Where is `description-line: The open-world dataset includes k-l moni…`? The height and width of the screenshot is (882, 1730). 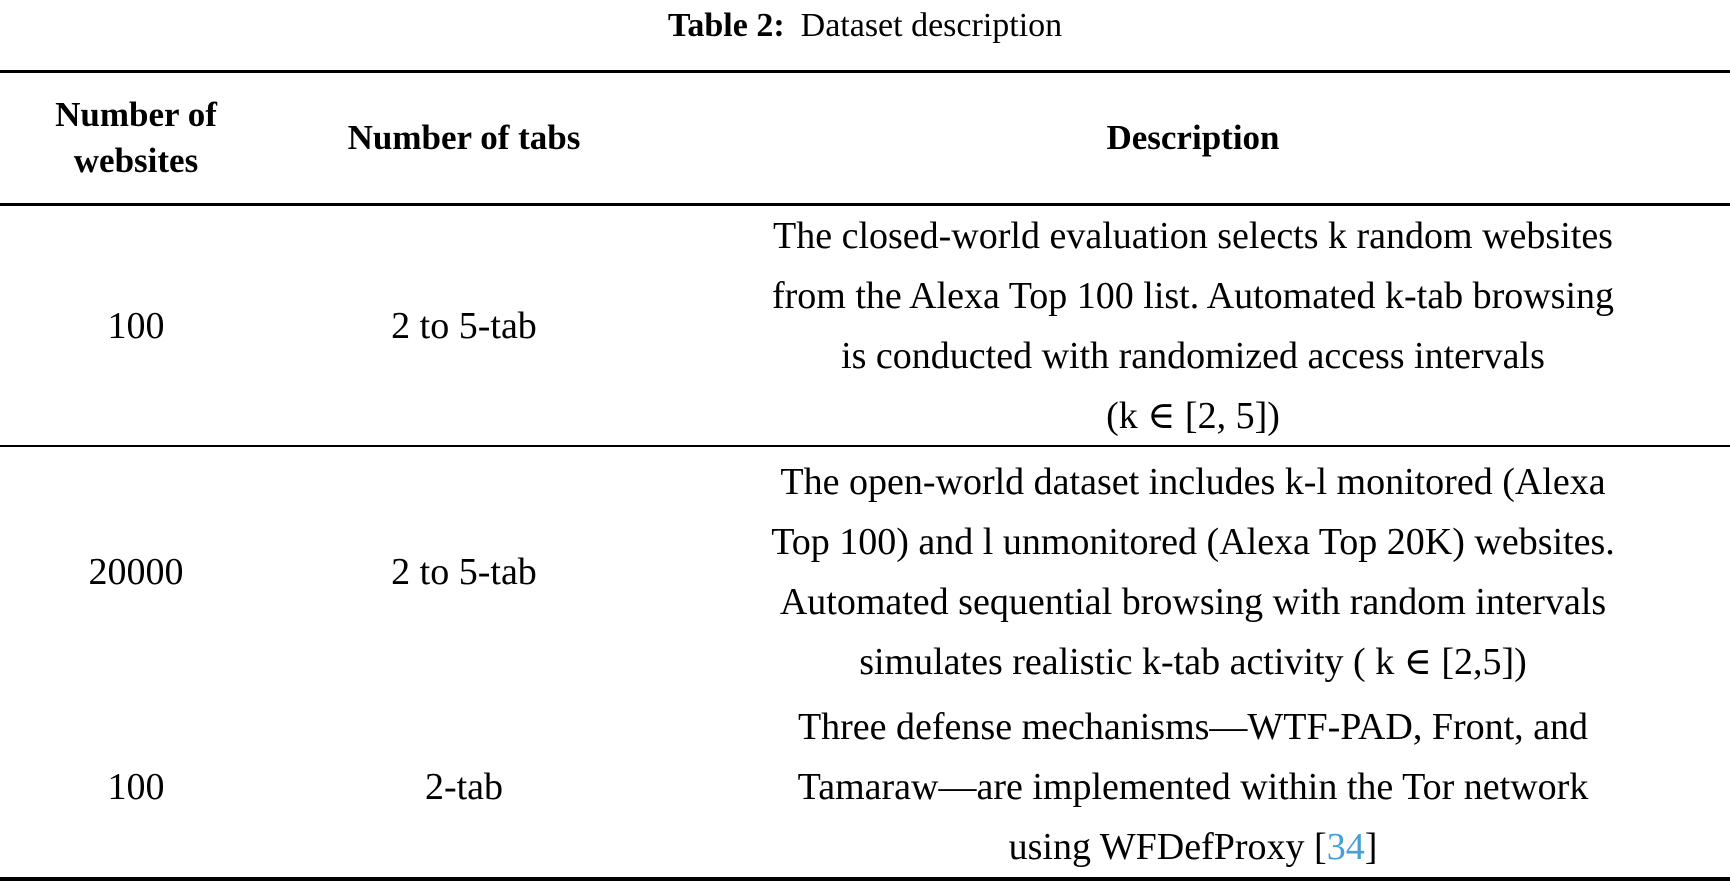
description-line: The open-world dataset includes k-l moni… is located at coordinates (1193, 482).